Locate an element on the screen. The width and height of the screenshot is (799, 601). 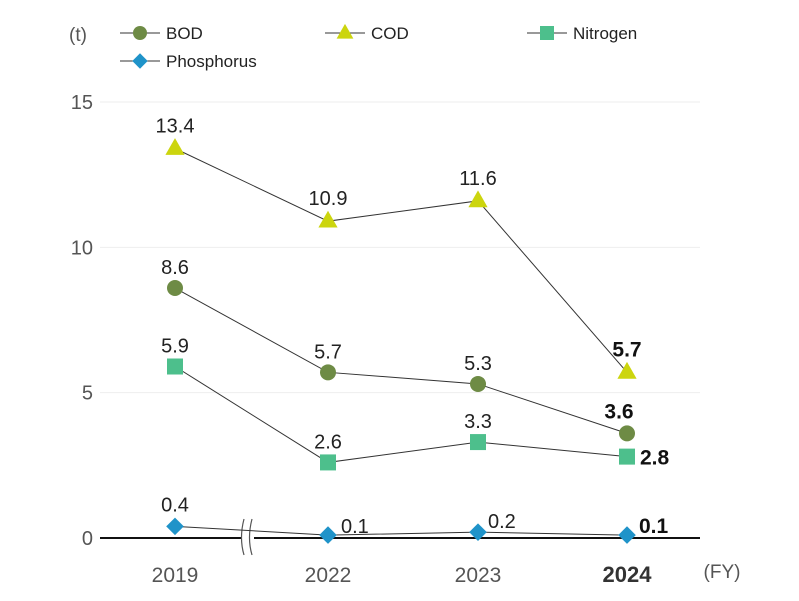
legend-label: Phosphorus is located at coordinates (211, 61).